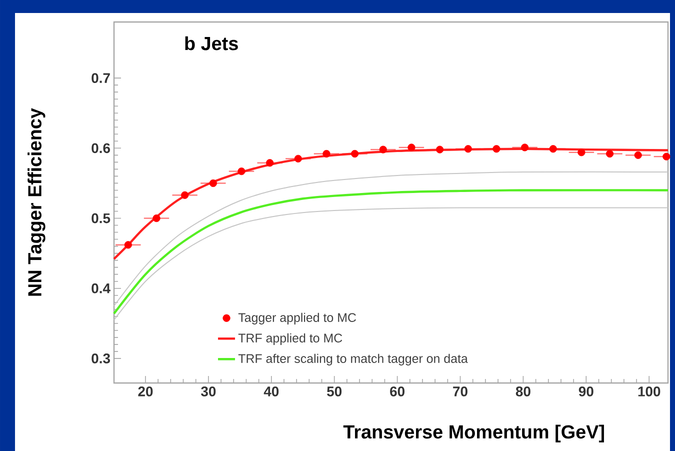 Image resolution: width=675 pixels, height=451 pixels. I want to click on x-tick-label: 80, so click(523, 391).